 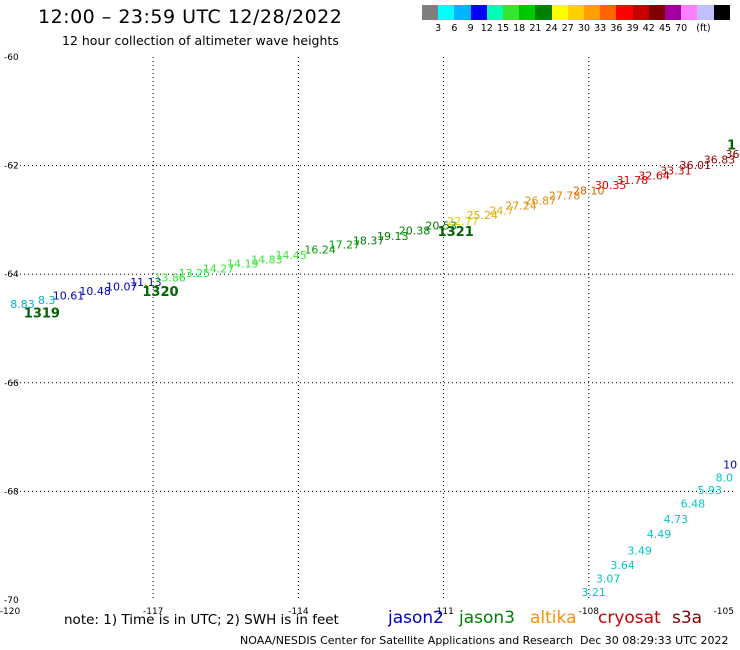 I want to click on wave-height-label: 14.27, so click(x=219, y=269).